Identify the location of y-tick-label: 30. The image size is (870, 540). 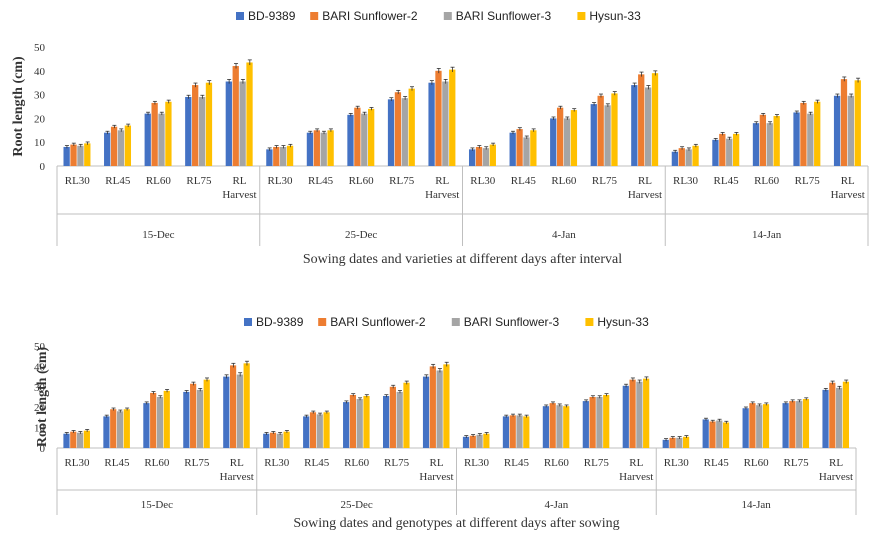
(40, 388).